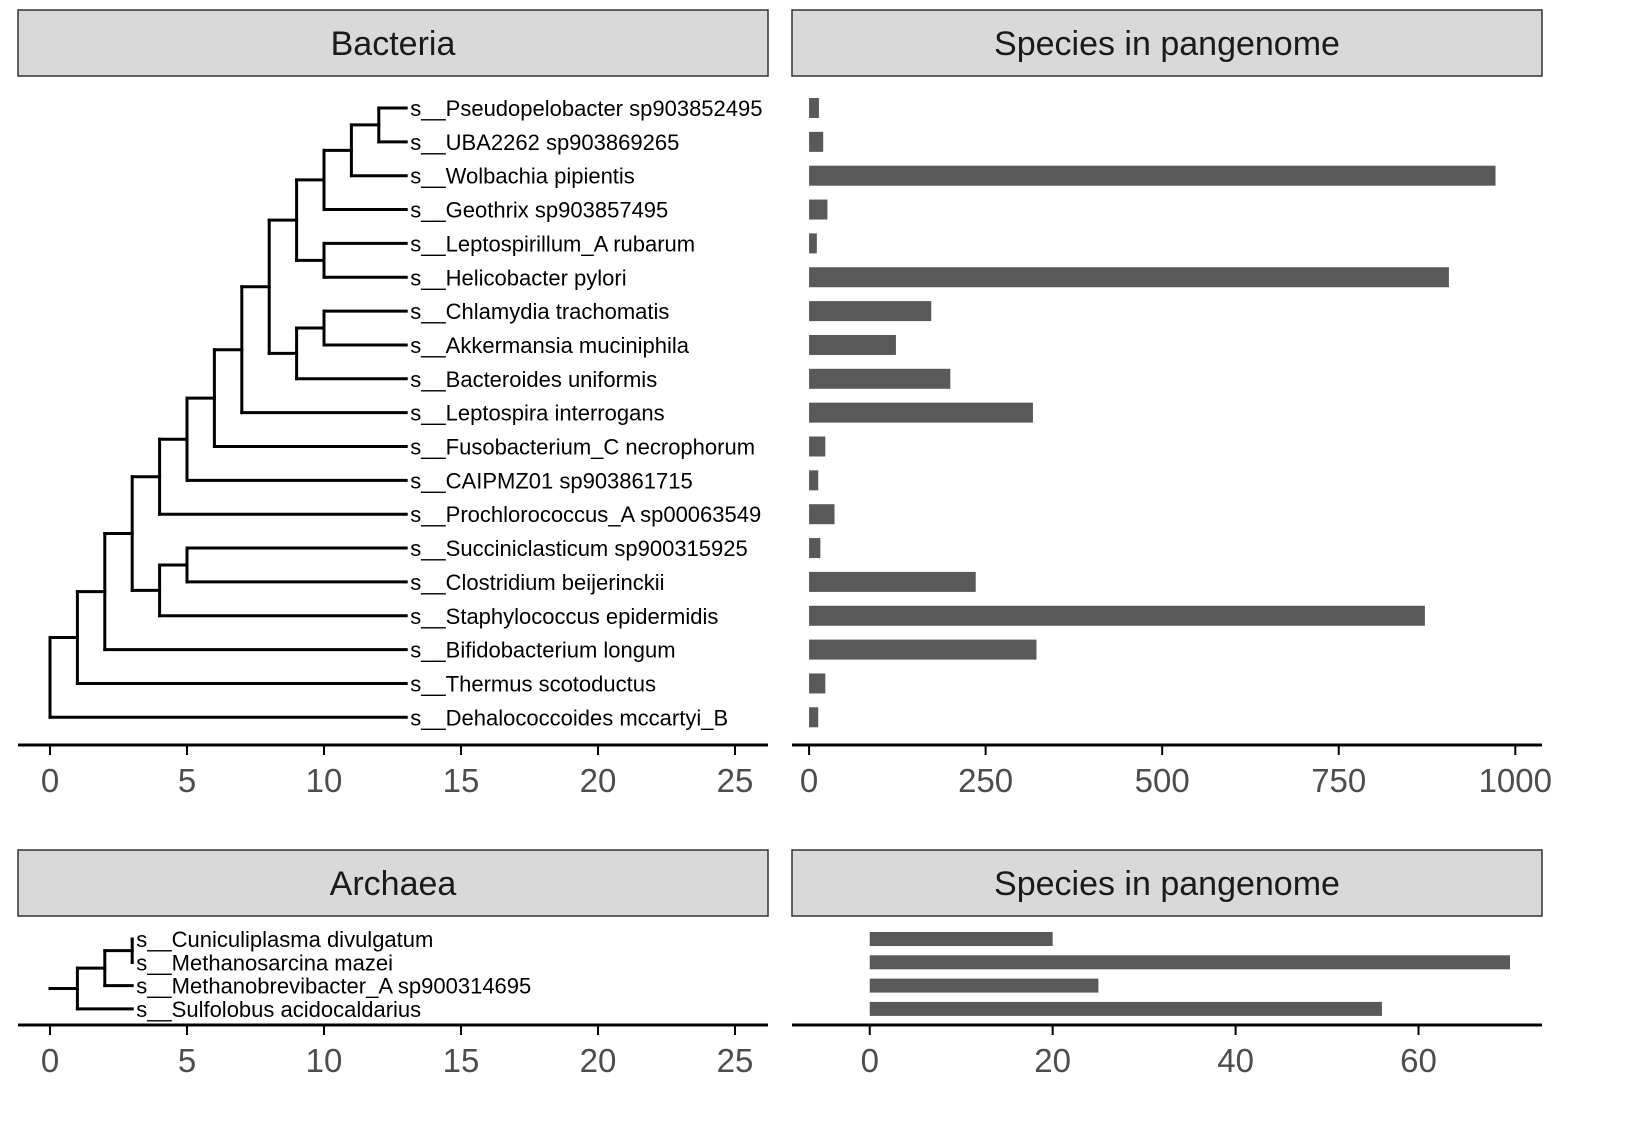  What do you see at coordinates (582, 447) in the screenshot?
I see `tip-label: s__Fusobacterium_C necrophorum` at bounding box center [582, 447].